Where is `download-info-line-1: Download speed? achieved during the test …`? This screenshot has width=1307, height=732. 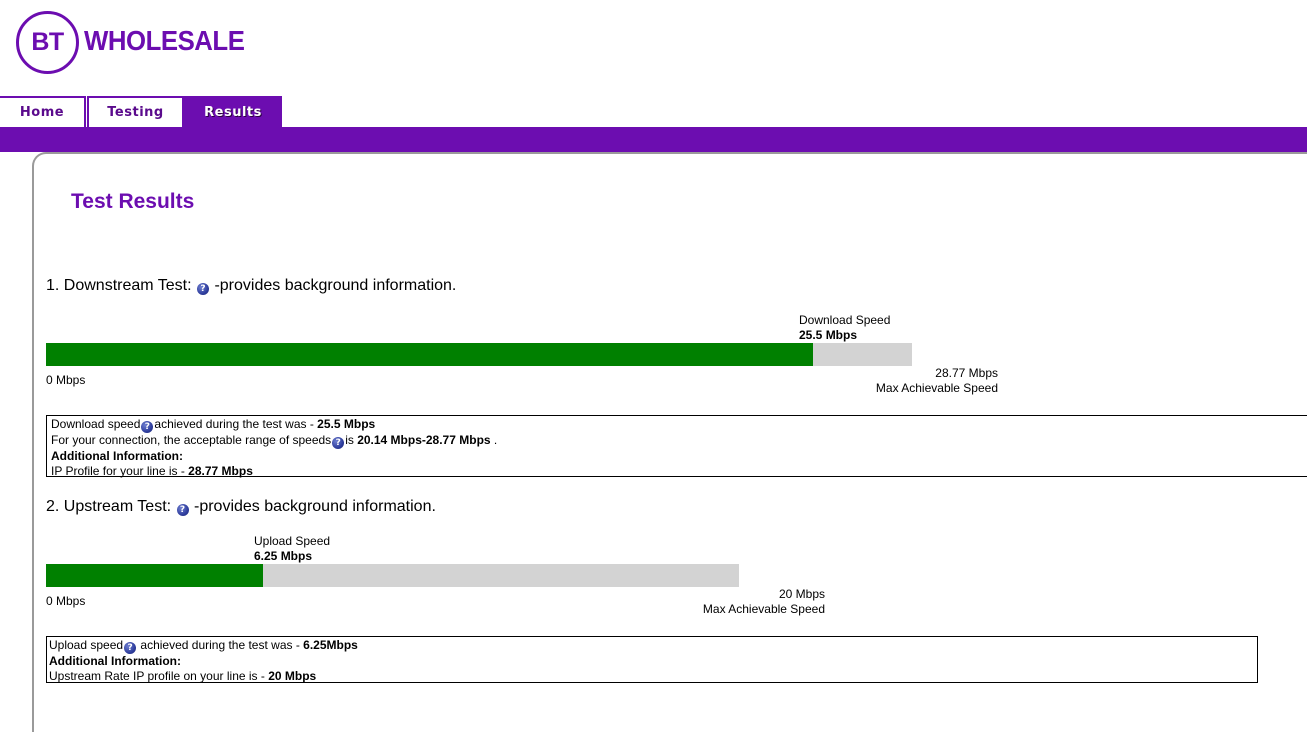
download-info-line-1: Download speed? achieved during the test … is located at coordinates (677, 425).